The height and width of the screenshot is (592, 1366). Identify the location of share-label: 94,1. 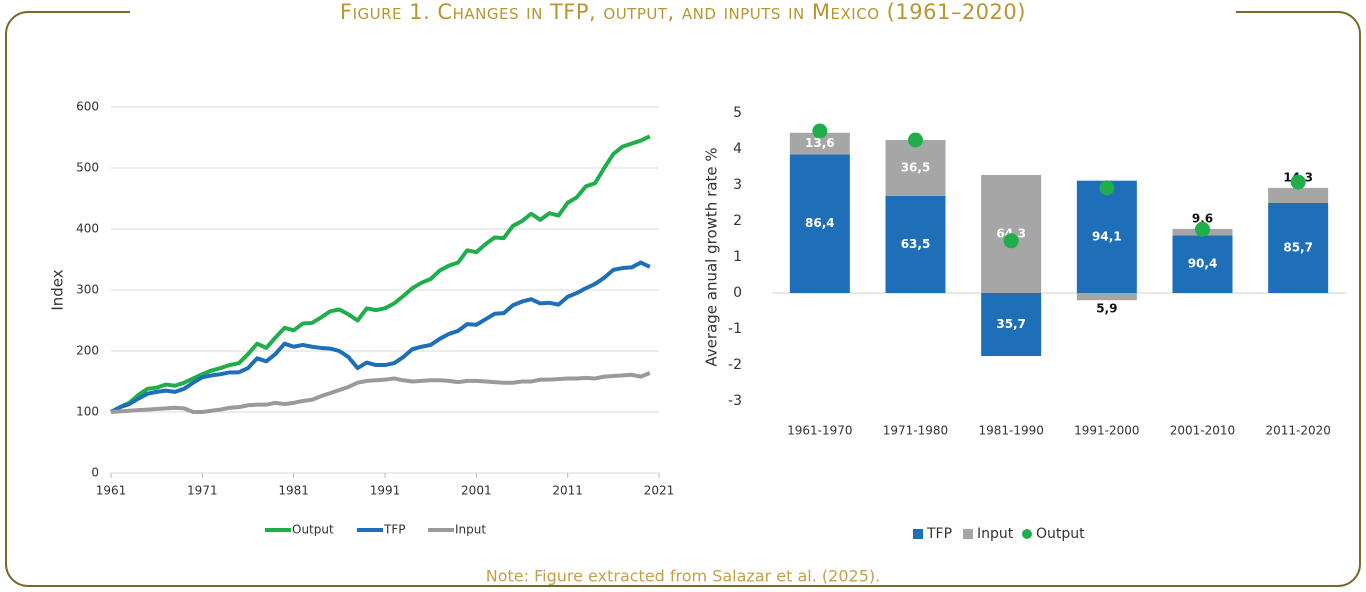
(1107, 236).